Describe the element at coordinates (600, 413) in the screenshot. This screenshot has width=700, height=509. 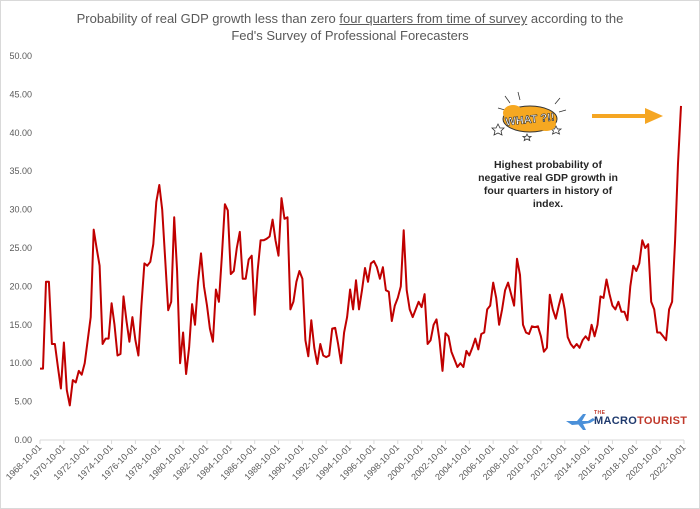
I see `logo-small-text: THE` at that location.